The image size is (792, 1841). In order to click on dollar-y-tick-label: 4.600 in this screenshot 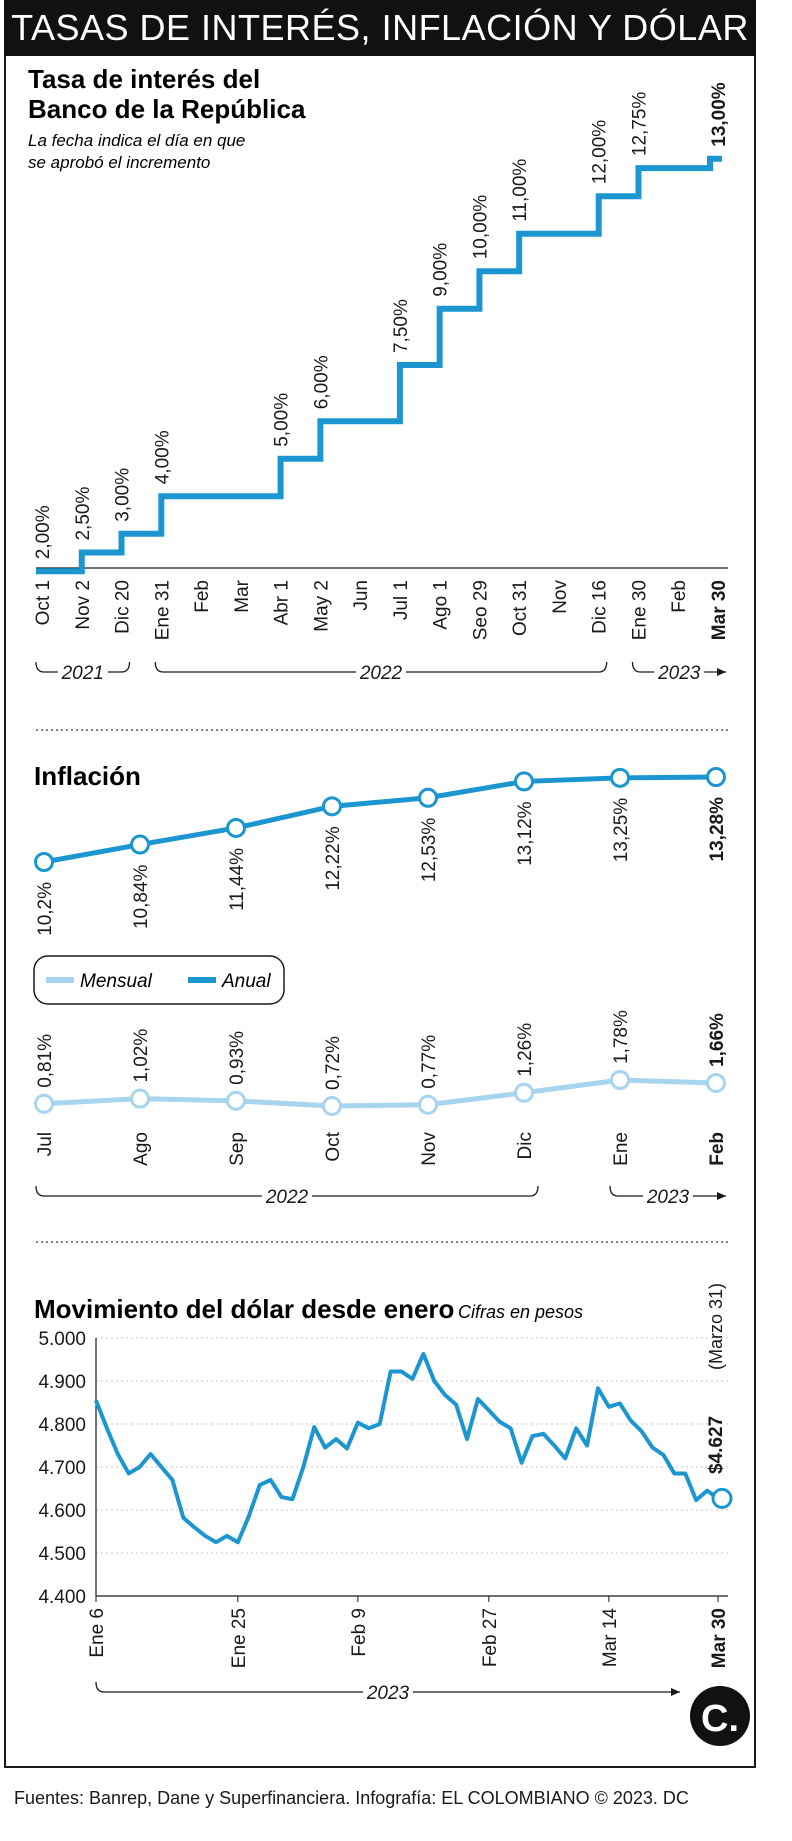, I will do `click(62, 1511)`.